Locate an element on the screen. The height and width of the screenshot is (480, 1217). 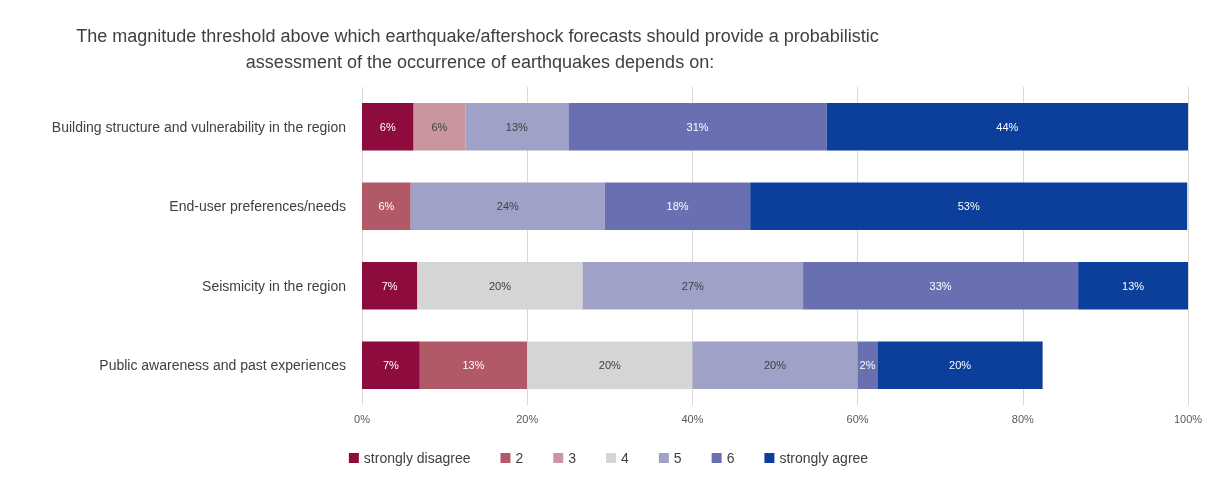
data-label: 27% is located at coordinates (693, 285).